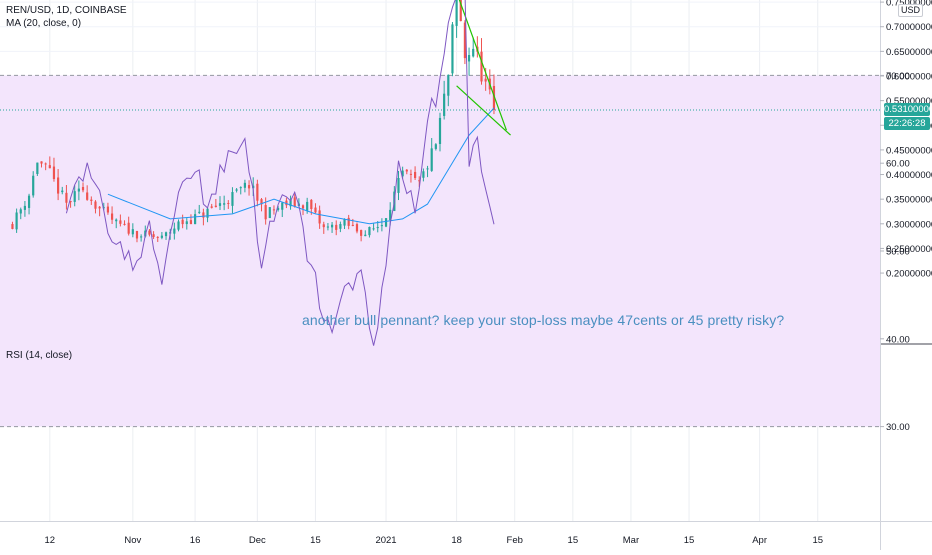  I want to click on x-tick-label: 16, so click(195, 540).